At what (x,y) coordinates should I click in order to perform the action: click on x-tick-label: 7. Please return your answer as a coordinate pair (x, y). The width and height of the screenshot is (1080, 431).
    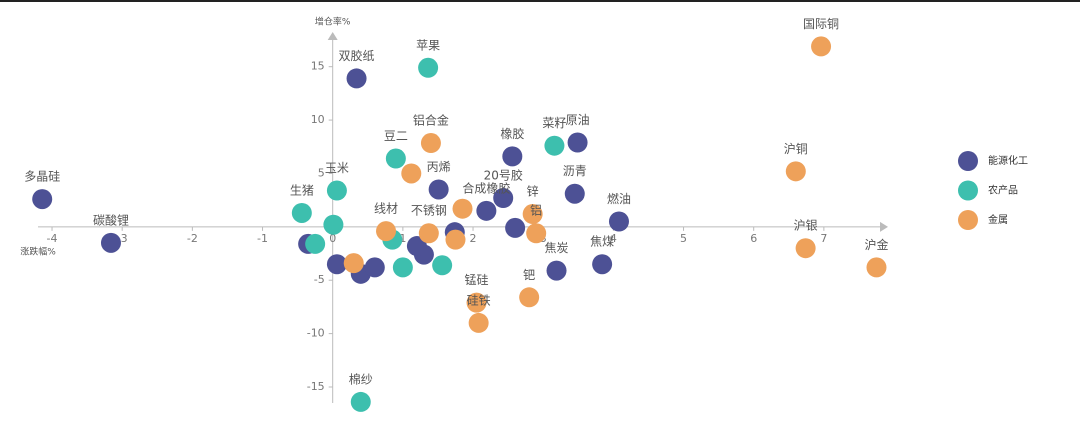
    Looking at the image, I should click on (823, 238).